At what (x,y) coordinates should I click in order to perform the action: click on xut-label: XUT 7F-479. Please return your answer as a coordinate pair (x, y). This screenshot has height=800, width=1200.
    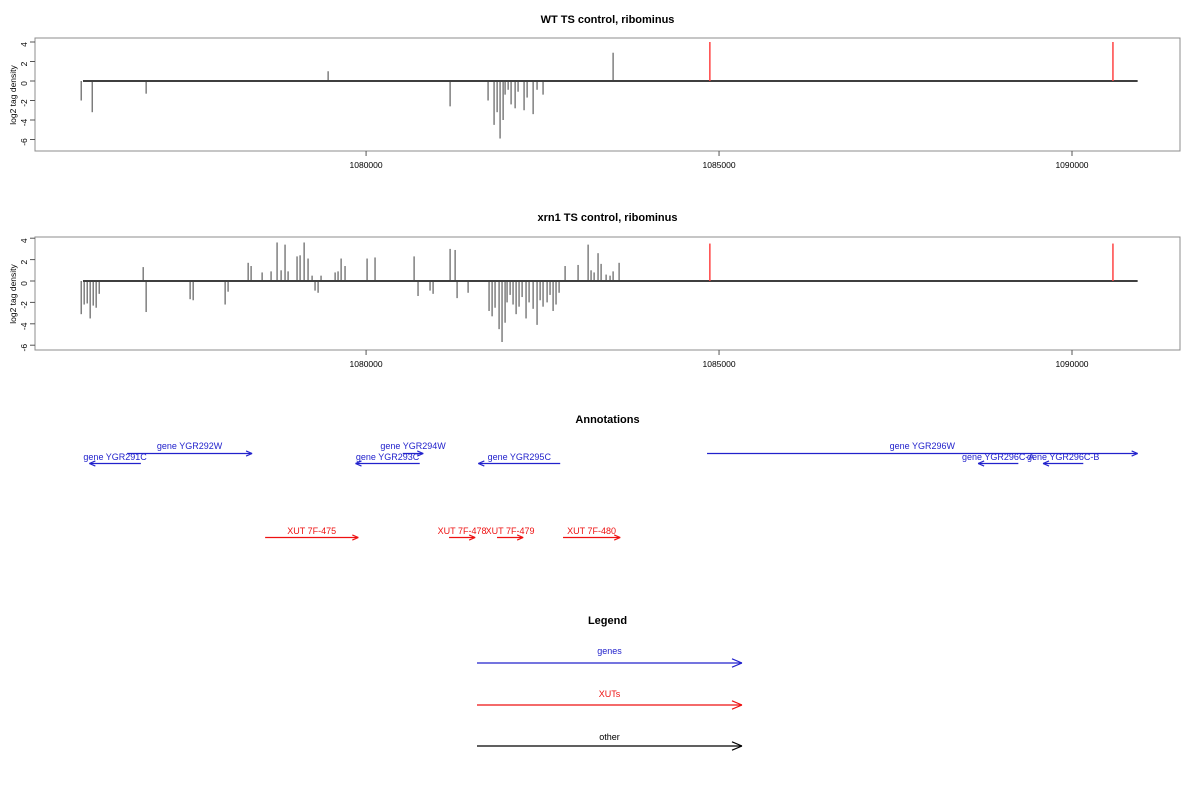
    Looking at the image, I should click on (510, 531).